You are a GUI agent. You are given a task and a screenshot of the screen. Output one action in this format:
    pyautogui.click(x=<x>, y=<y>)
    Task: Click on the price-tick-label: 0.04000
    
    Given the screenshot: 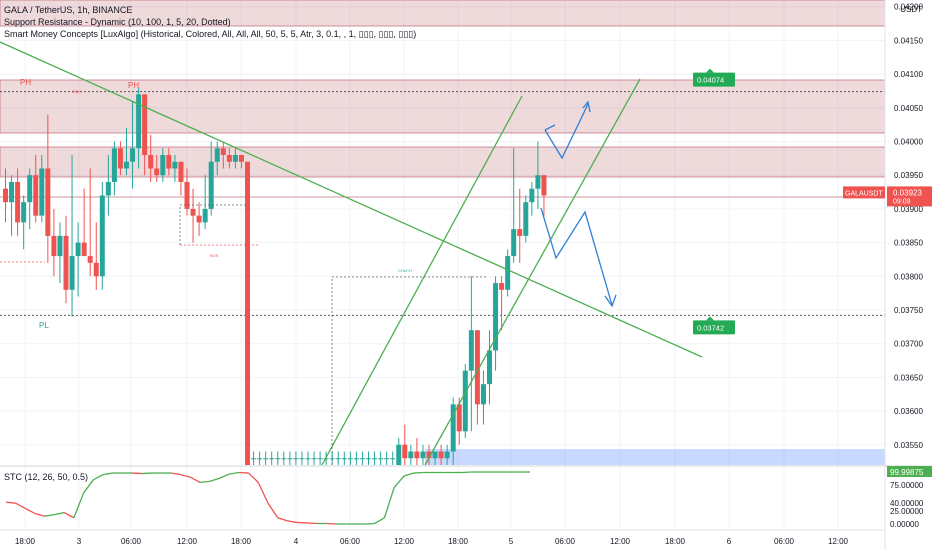 What is the action you would take?
    pyautogui.click(x=908, y=142)
    